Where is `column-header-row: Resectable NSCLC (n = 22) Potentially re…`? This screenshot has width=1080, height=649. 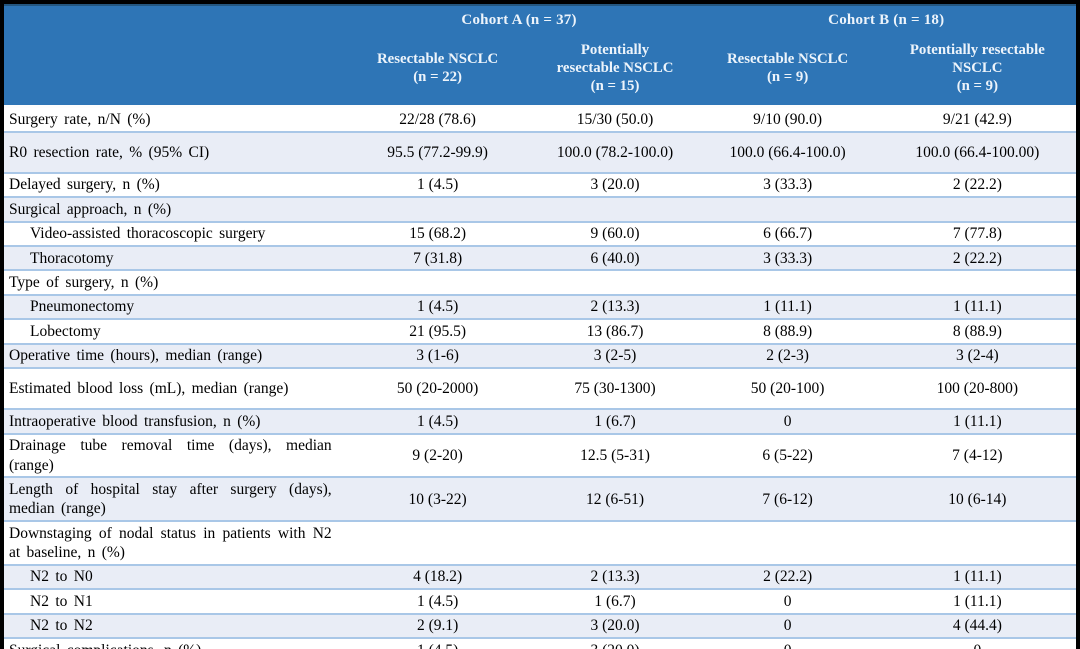
column-header-row: Resectable NSCLC (n = 22) Potentially re… is located at coordinates (540, 72).